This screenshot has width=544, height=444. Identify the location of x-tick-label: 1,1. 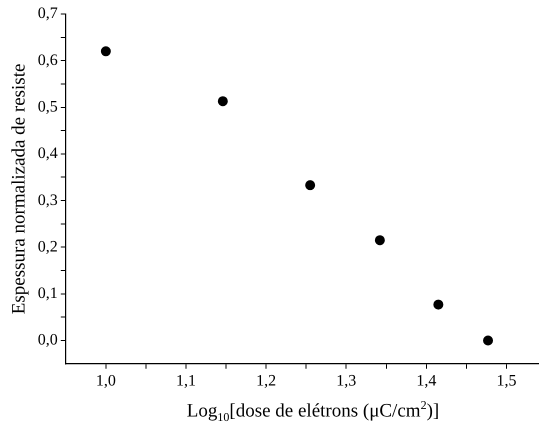
(186, 381).